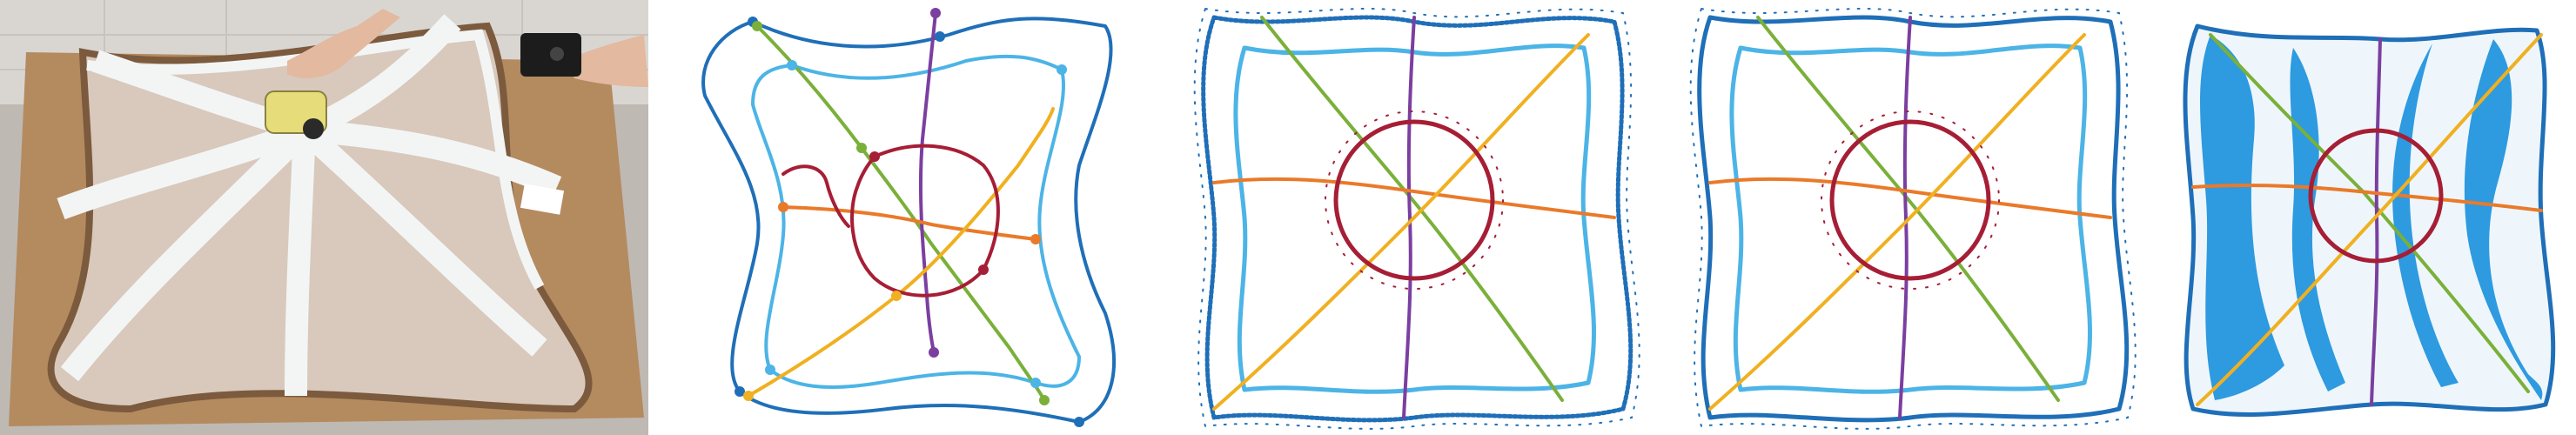  What do you see at coordinates (296, 114) in the screenshot?
I see `measuring-wheel-icon` at bounding box center [296, 114].